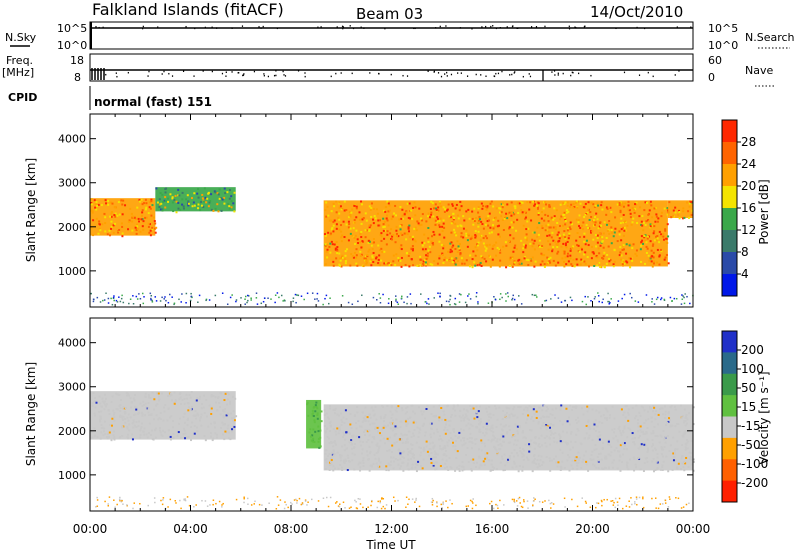  I want to click on power-colorbar-segment, so click(729, 131).